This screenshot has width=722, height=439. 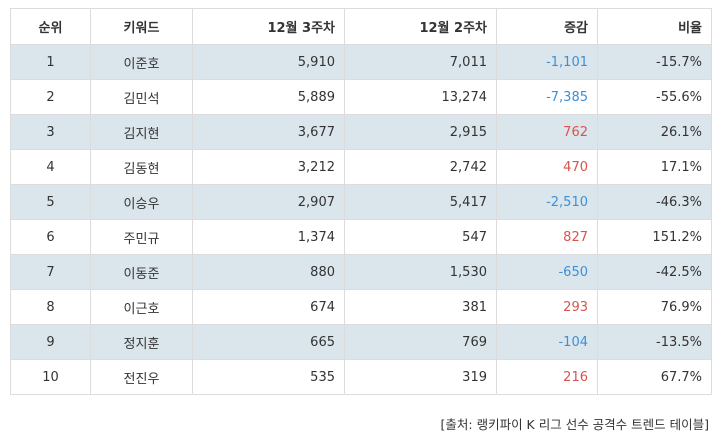 What do you see at coordinates (268, 272) in the screenshot?
I see `cell-week3: 880` at bounding box center [268, 272].